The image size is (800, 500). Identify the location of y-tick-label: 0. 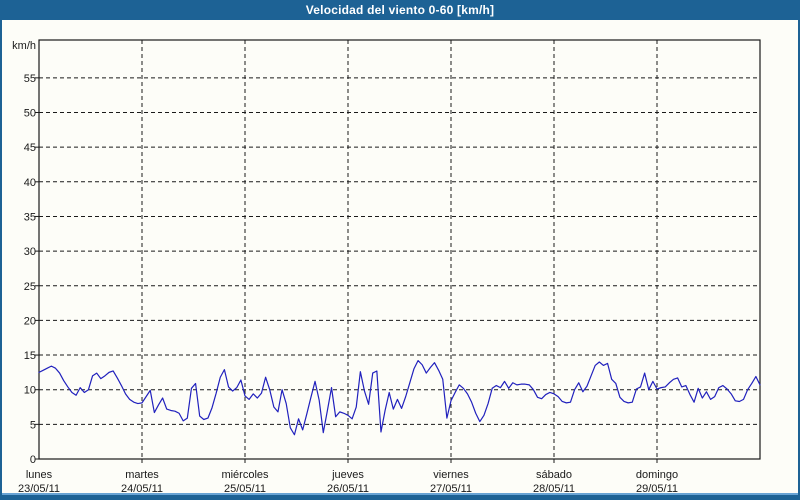
(33, 460).